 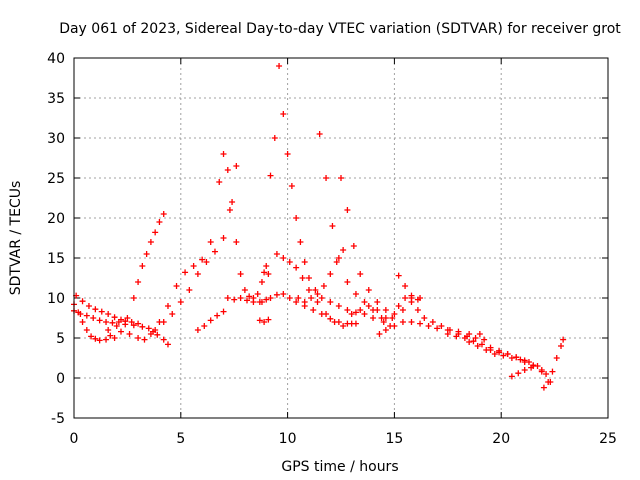 I want to click on y-axis-label: SDTVAR / TECUs, so click(x=16, y=238).